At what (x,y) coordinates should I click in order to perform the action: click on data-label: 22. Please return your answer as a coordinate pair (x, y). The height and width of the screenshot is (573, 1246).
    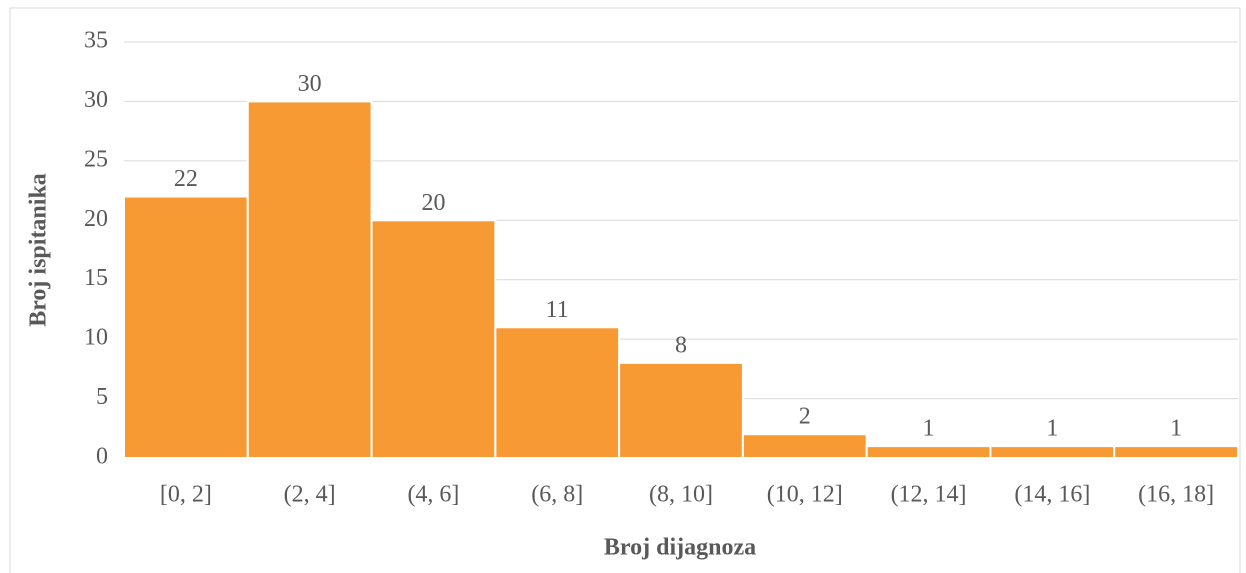
    Looking at the image, I should click on (186, 179).